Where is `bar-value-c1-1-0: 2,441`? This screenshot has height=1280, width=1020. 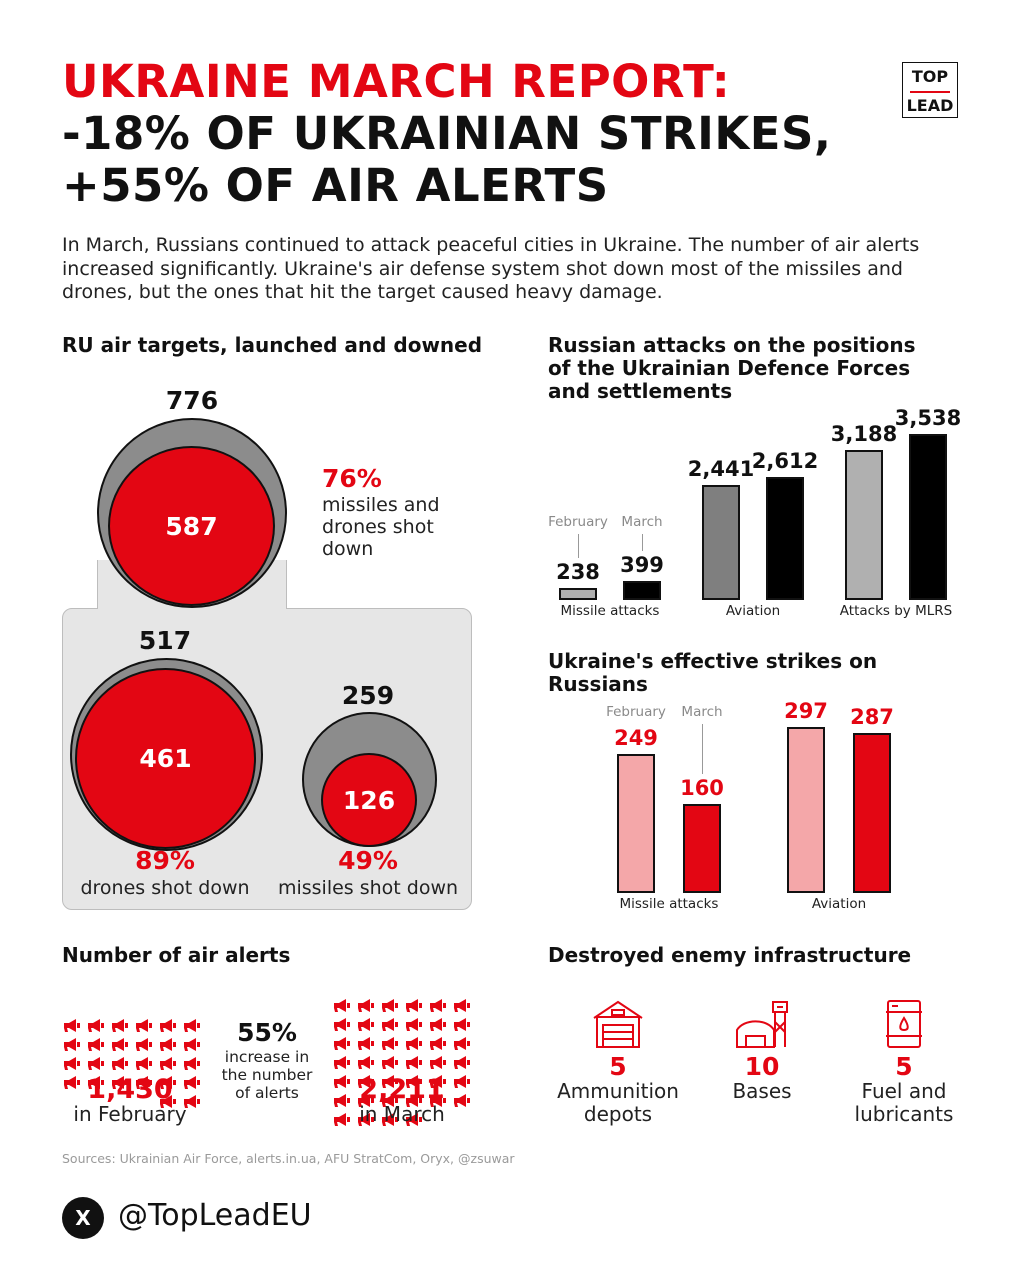 bar-value-c1-1-0: 2,441 is located at coordinates (721, 469).